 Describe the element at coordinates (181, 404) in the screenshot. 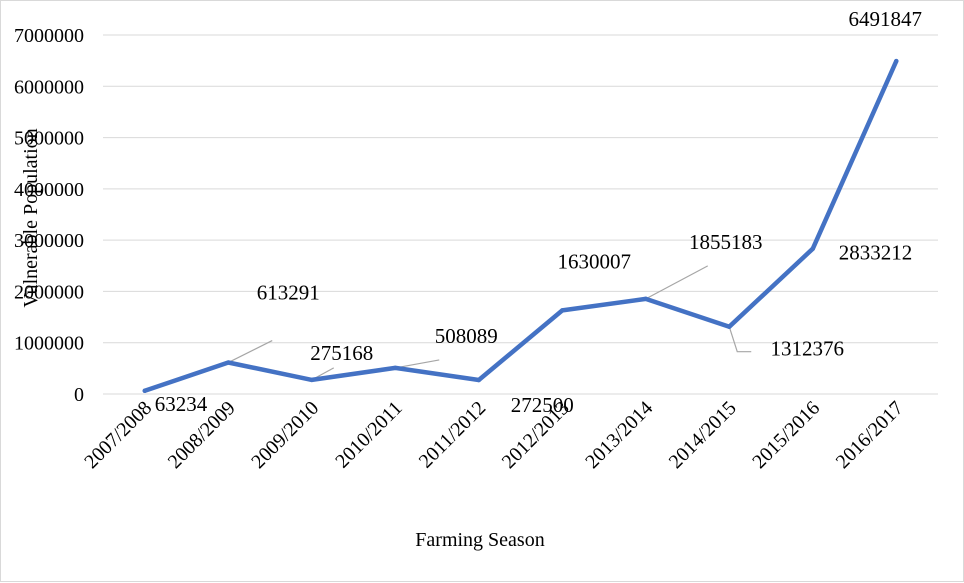

I see `data-label: 63234` at that location.